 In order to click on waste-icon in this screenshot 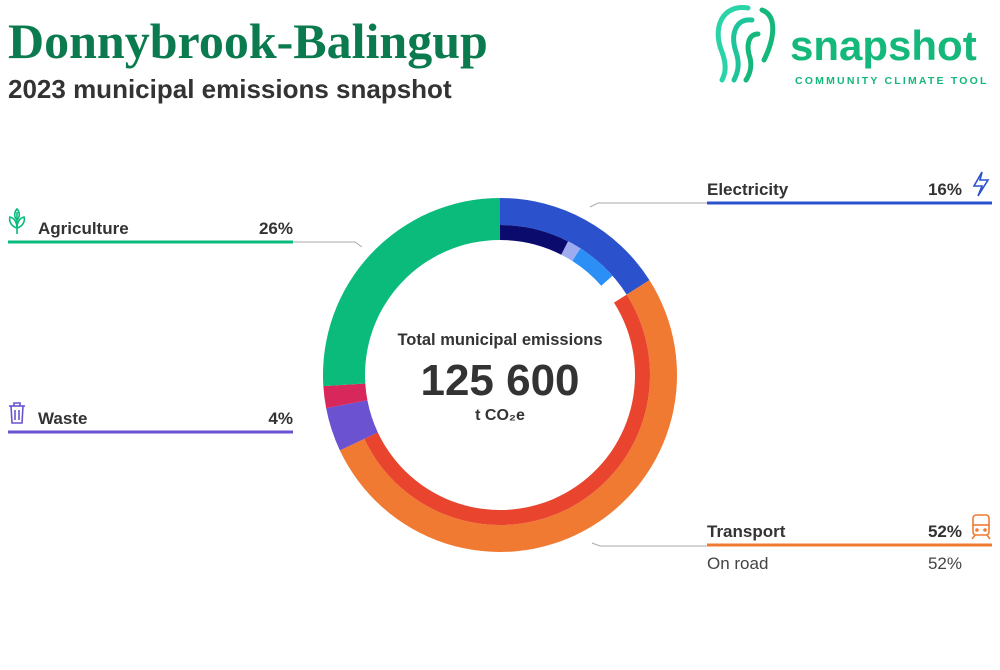, I will do `click(17, 413)`.